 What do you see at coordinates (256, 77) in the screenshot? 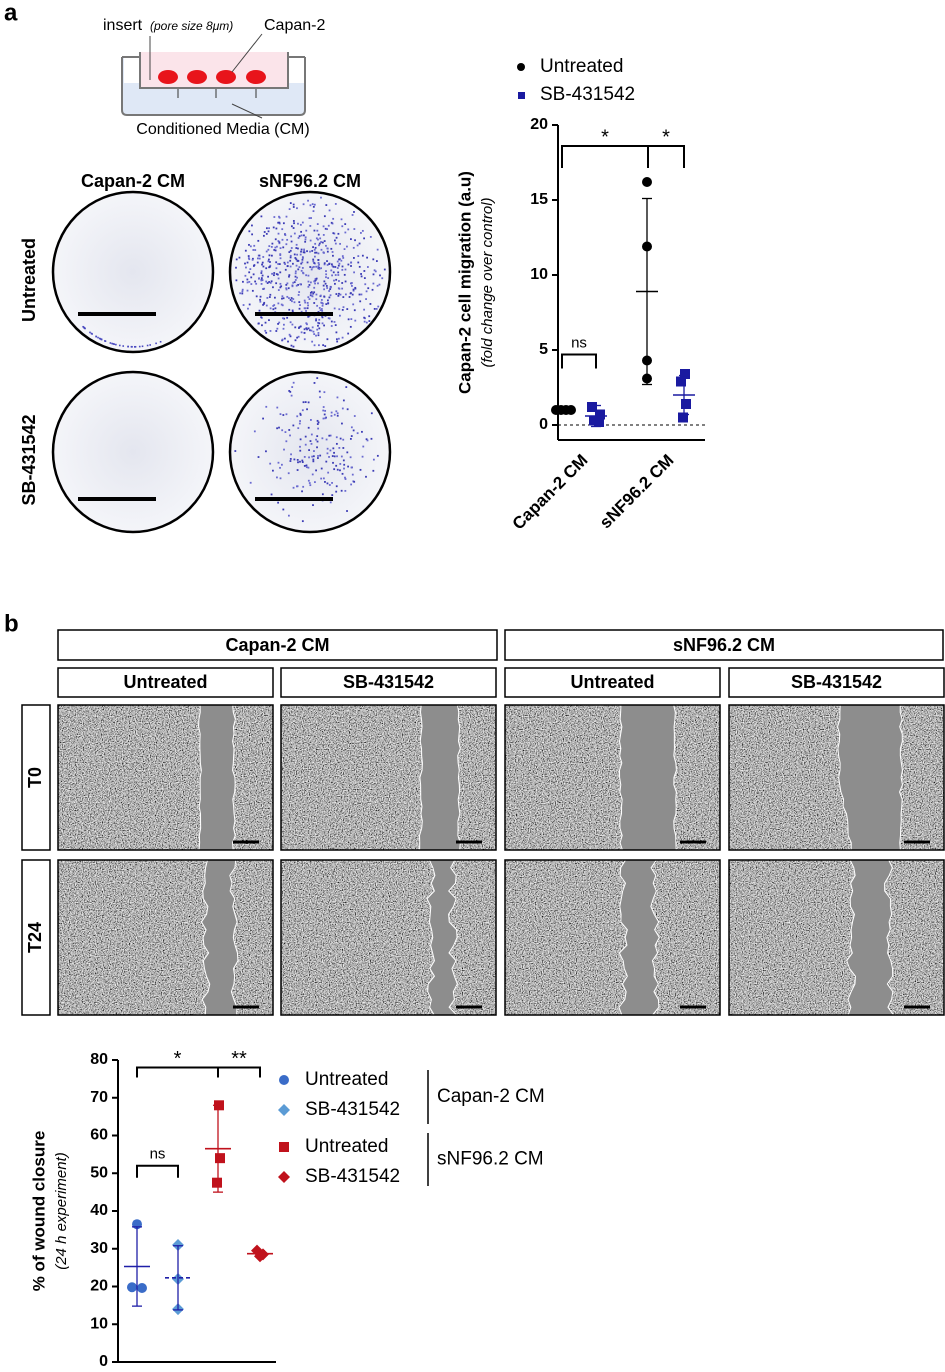
I see `cell` at bounding box center [256, 77].